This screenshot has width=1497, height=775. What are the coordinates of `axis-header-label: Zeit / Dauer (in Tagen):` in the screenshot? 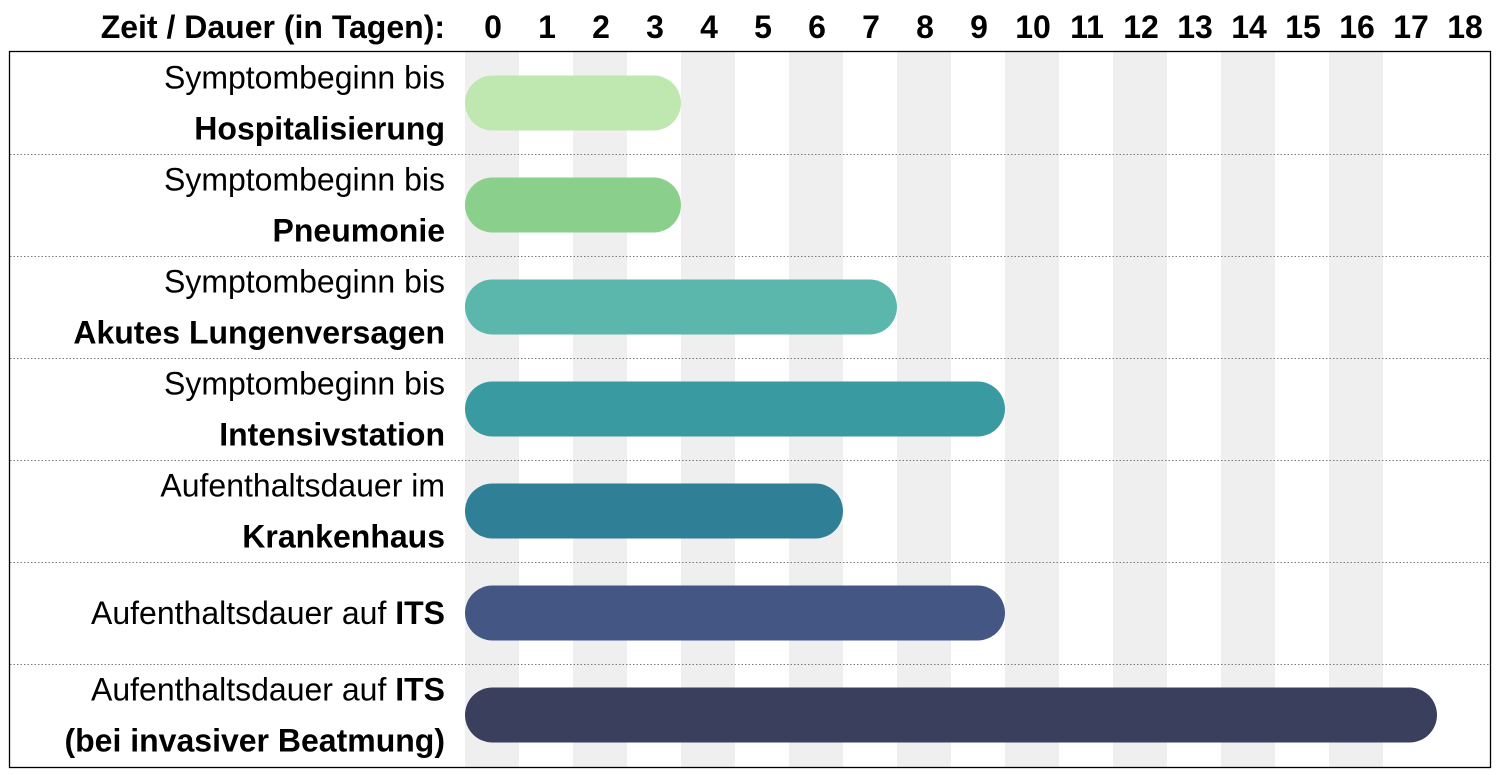 It's located at (273, 27).